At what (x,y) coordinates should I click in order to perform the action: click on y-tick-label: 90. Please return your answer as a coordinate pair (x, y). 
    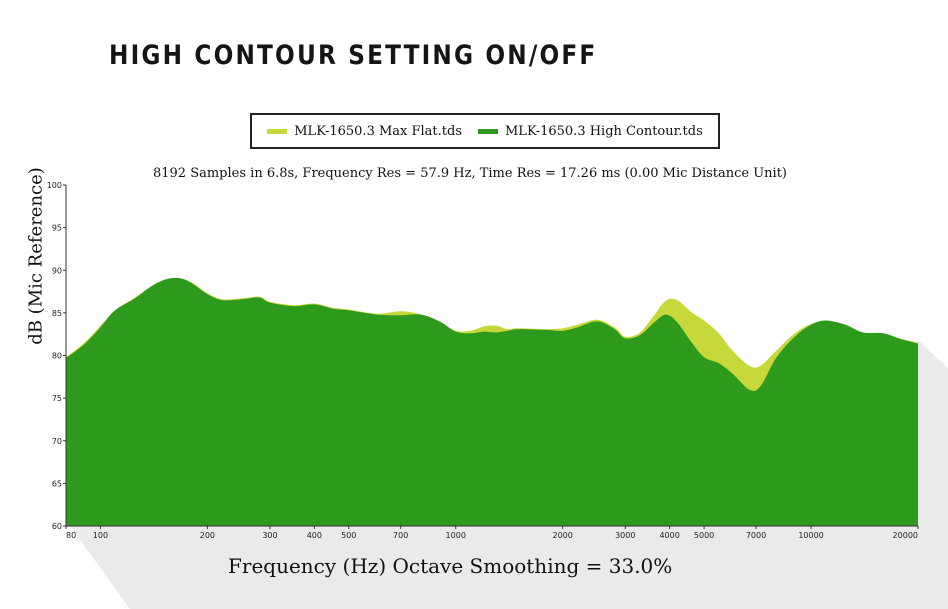
    Looking at the image, I should click on (57, 270).